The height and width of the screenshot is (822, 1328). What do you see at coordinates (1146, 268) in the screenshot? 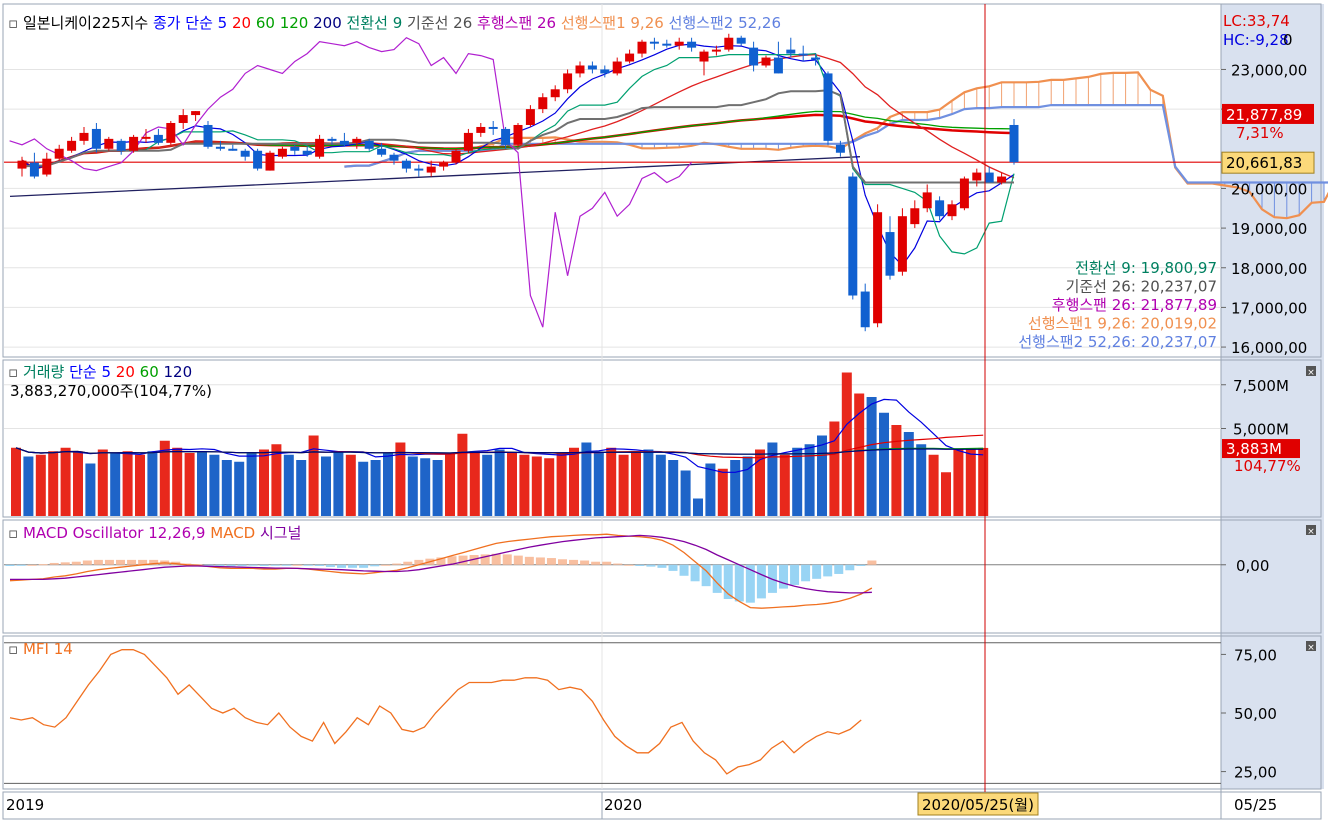
I see `indicator-readout: 전환선 9: 19,800,97` at bounding box center [1146, 268].